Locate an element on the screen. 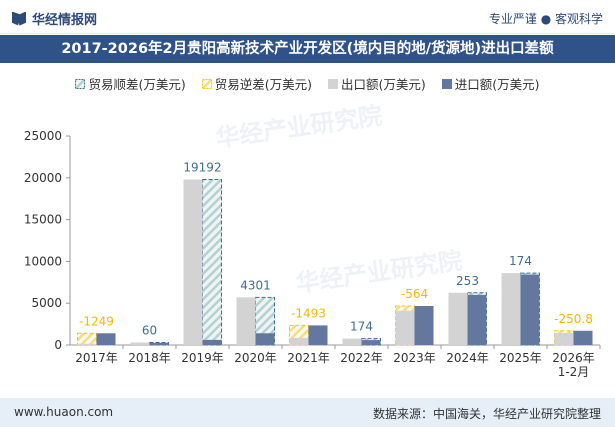 The height and width of the screenshot is (427, 615). y-tick-label: 25000 is located at coordinates (43, 136).